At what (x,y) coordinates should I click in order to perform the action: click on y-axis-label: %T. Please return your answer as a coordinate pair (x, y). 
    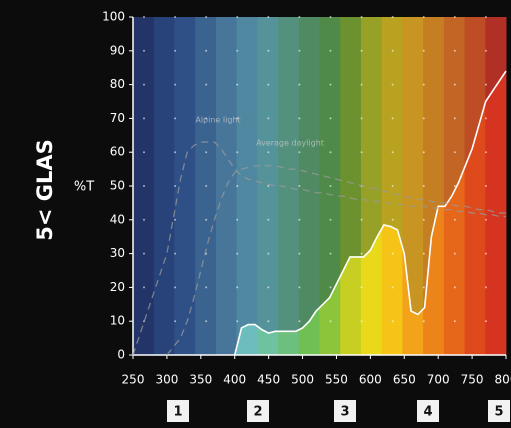
    Looking at the image, I should click on (84, 187).